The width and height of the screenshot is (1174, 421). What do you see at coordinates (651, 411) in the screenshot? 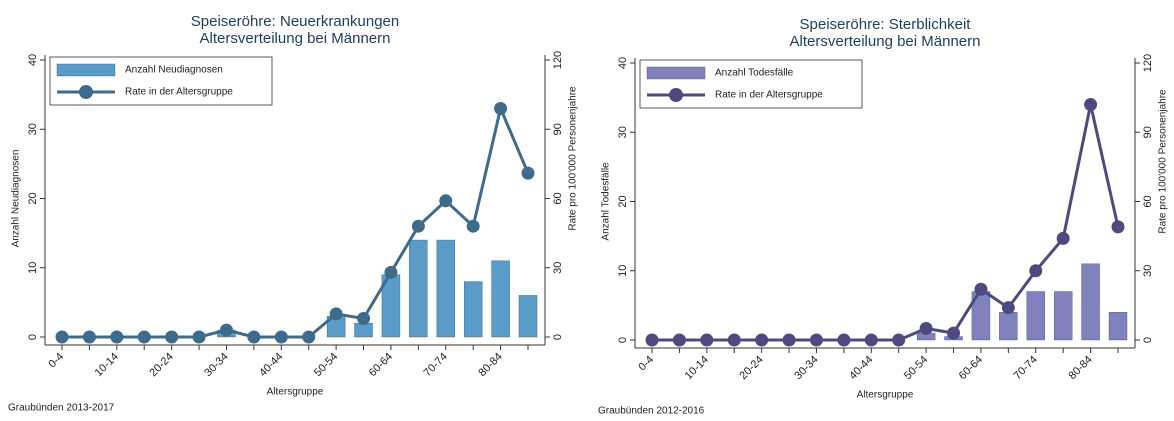
I see `source-note: Graubünden 2012-2016` at bounding box center [651, 411].